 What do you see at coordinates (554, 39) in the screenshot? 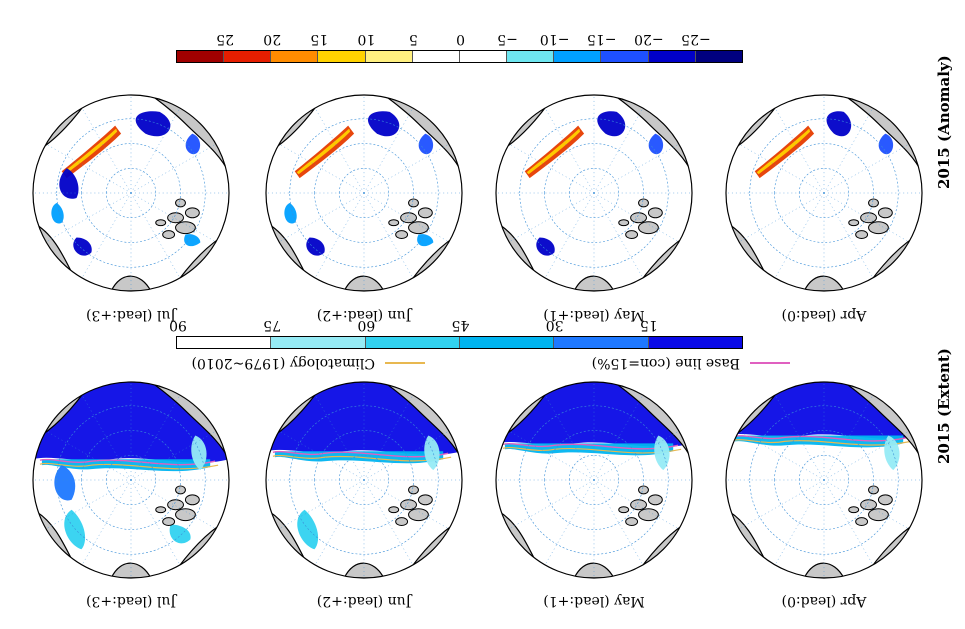
I see `colorbar-tick-label: −10` at bounding box center [554, 39].